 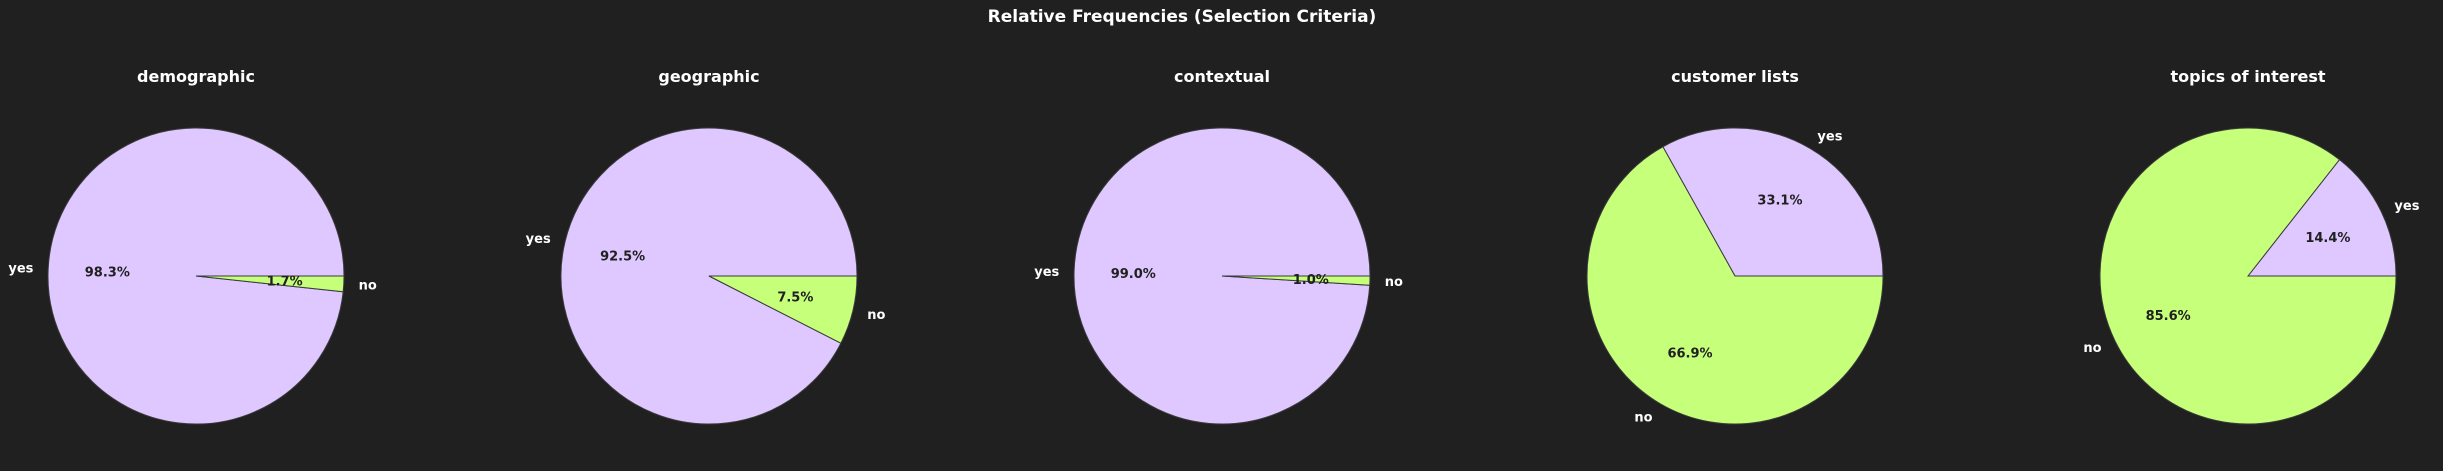 I want to click on pie-title: demographic, so click(x=196, y=76).